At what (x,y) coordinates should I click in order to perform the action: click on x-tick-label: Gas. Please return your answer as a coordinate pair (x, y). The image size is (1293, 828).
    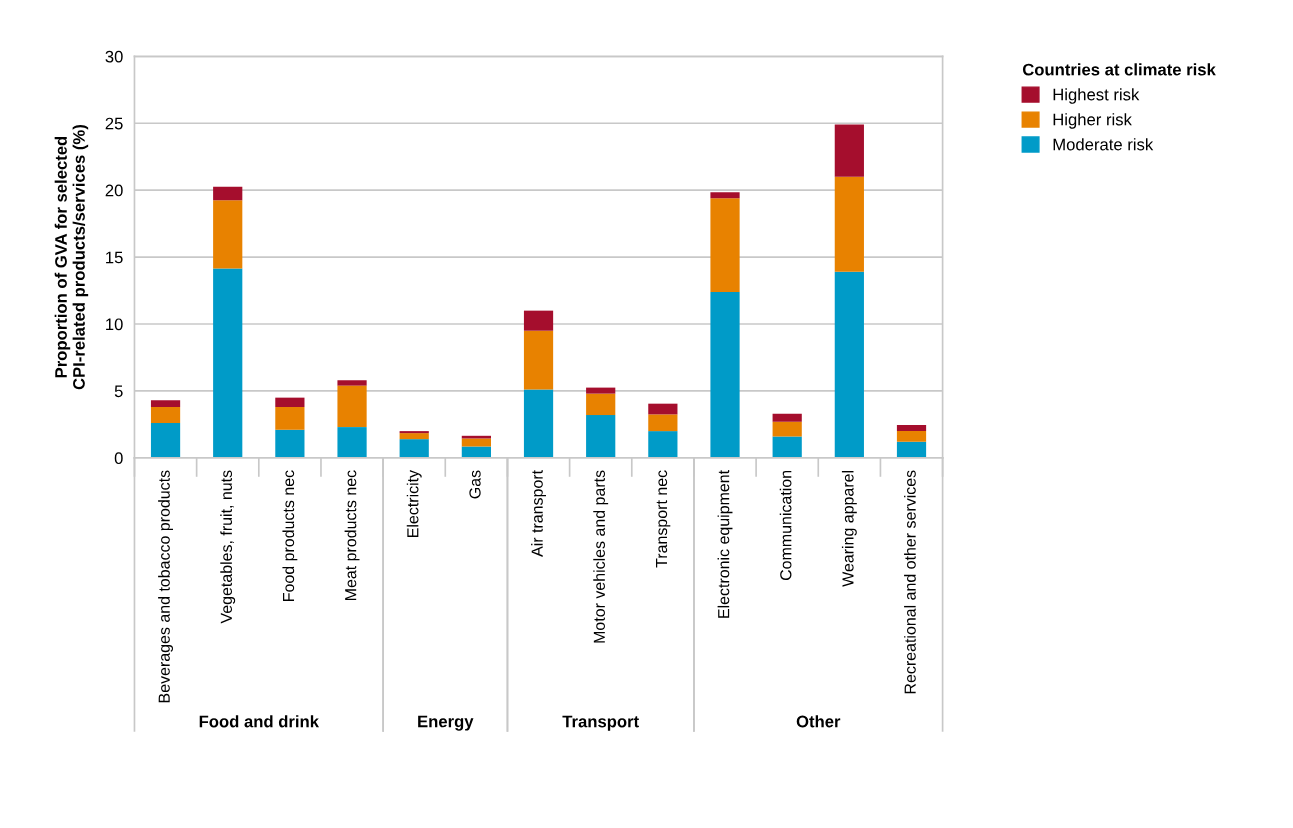
    Looking at the image, I should click on (475, 484).